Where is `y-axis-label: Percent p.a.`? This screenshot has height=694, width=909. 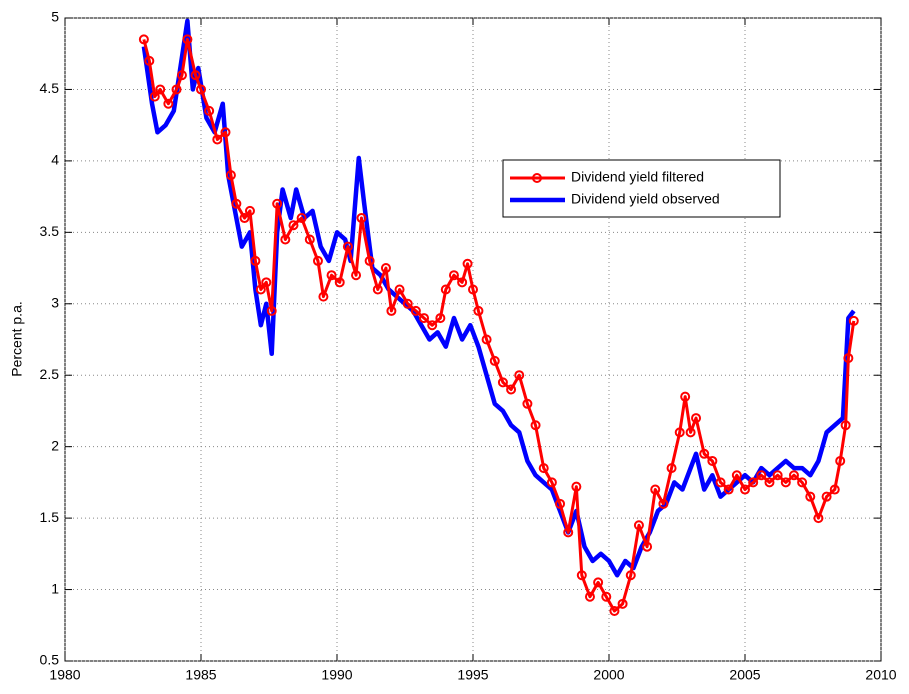 y-axis-label: Percent p.a. is located at coordinates (17, 339).